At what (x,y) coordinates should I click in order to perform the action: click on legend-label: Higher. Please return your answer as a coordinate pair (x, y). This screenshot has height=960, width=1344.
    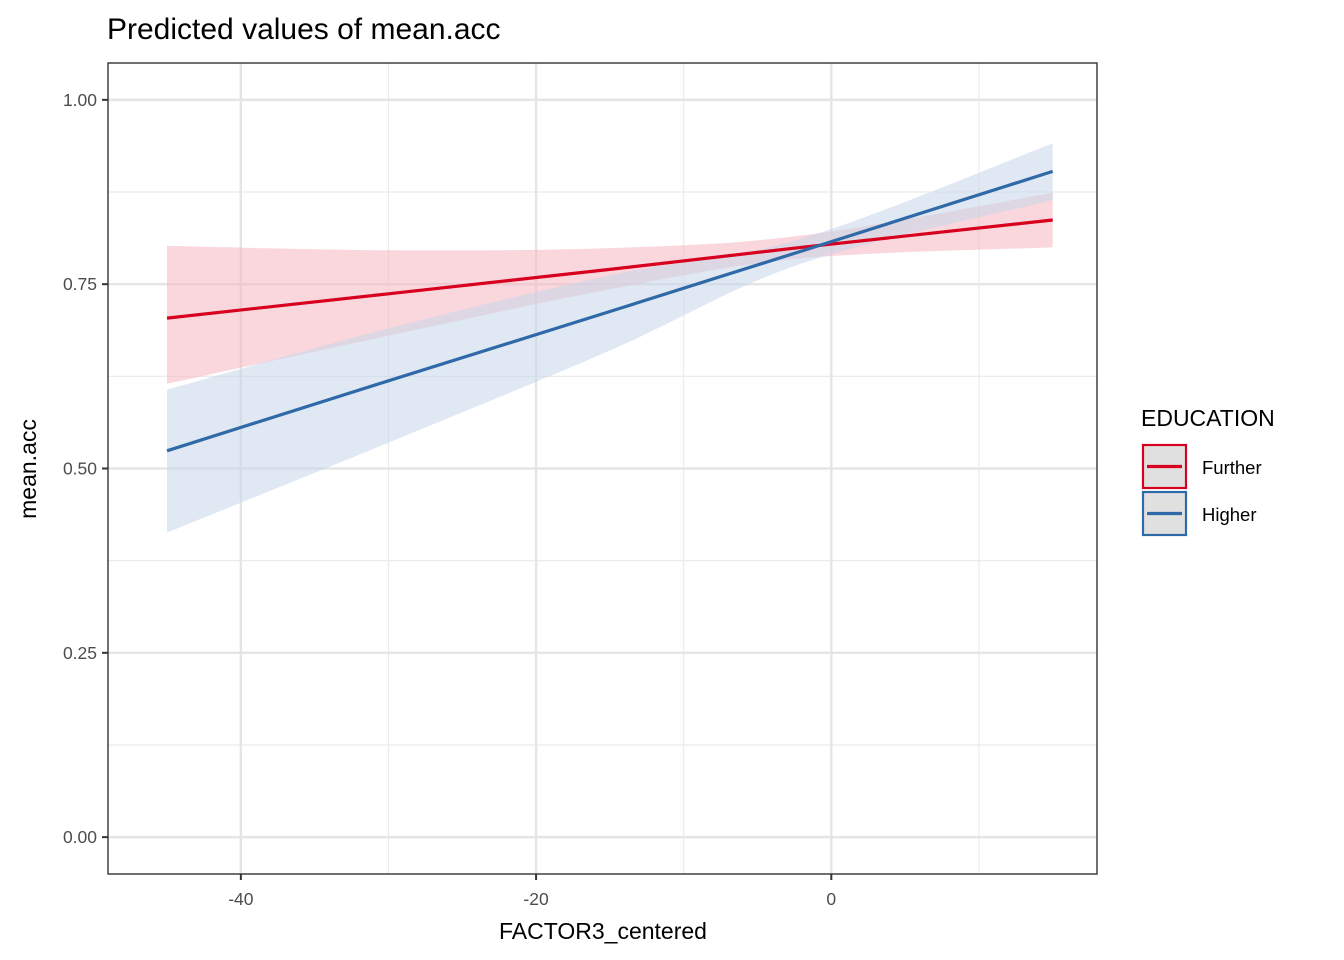
    Looking at the image, I should click on (1229, 514).